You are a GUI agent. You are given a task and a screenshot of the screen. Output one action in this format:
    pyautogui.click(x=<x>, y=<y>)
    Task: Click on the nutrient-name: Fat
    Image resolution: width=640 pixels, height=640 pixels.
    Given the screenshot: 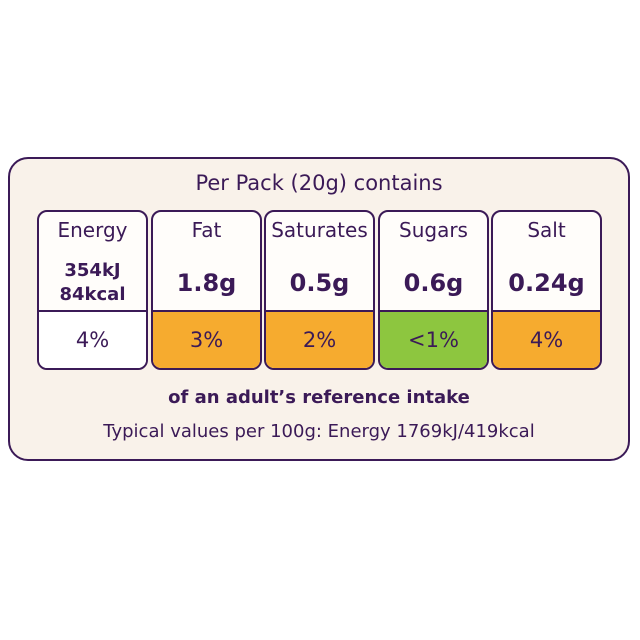 What is the action you would take?
    pyautogui.click(x=206, y=230)
    